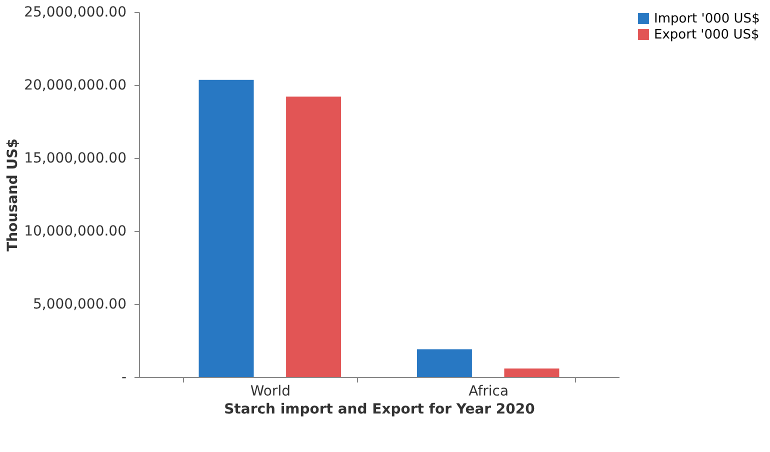  What do you see at coordinates (75, 158) in the screenshot?
I see `y-tick-label: 15,000,000.00` at bounding box center [75, 158].